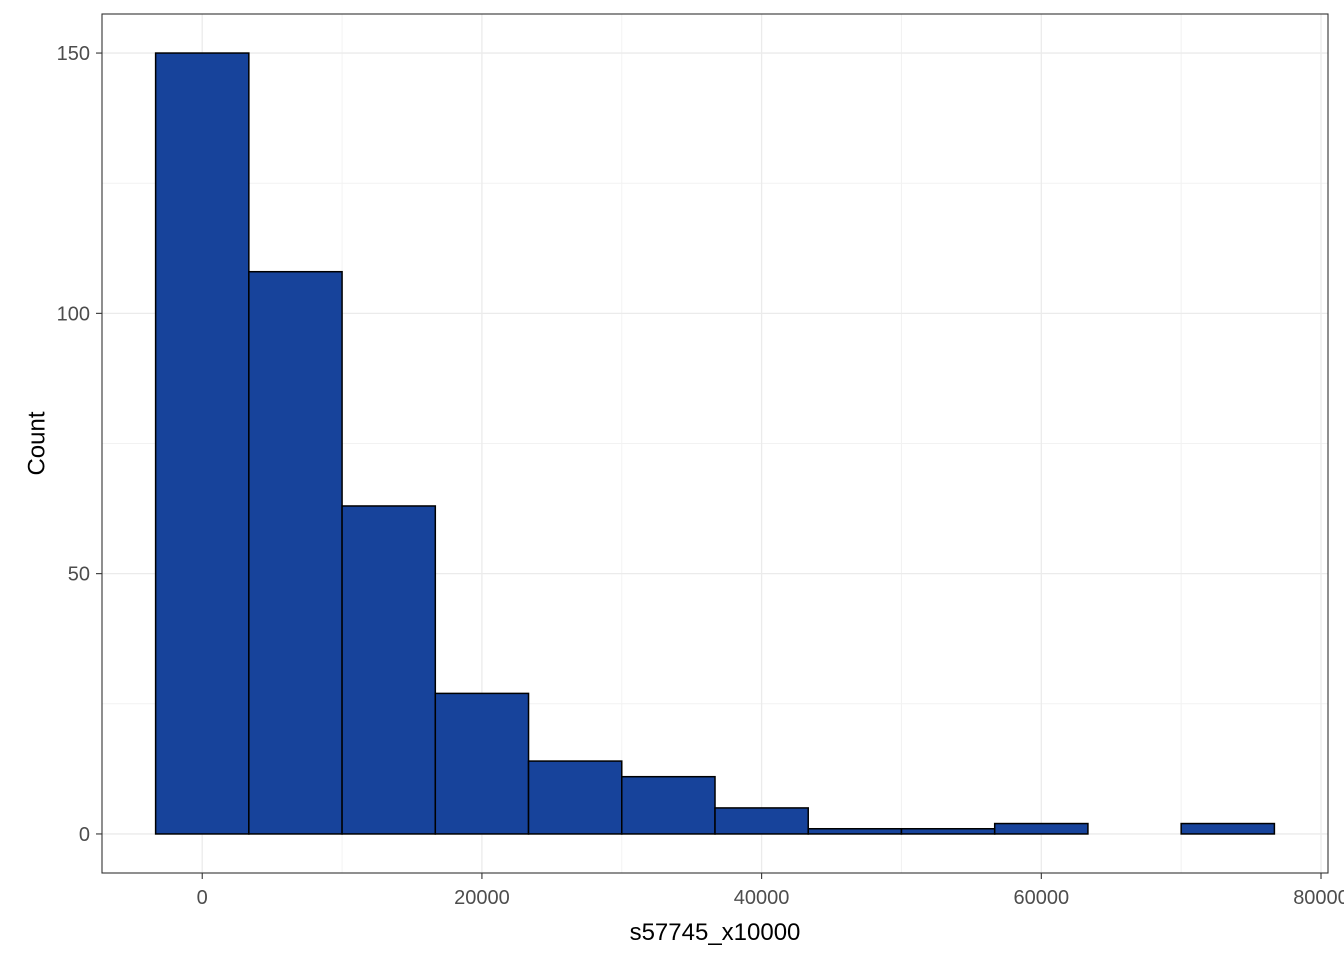  Describe the element at coordinates (202, 898) in the screenshot. I see `x-tick-label: 0` at that location.